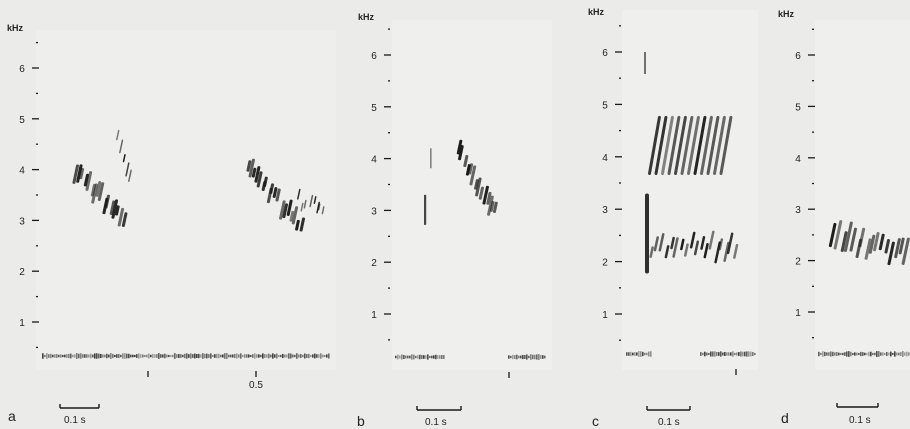  Describe the element at coordinates (798, 210) in the screenshot. I see `y-tick-label: 3` at that location.